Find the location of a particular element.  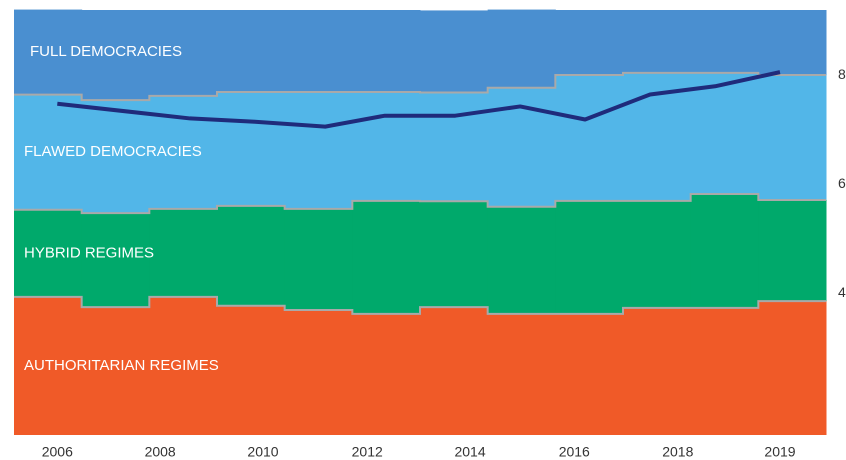

x-tick-label: 2012 is located at coordinates (367, 452).